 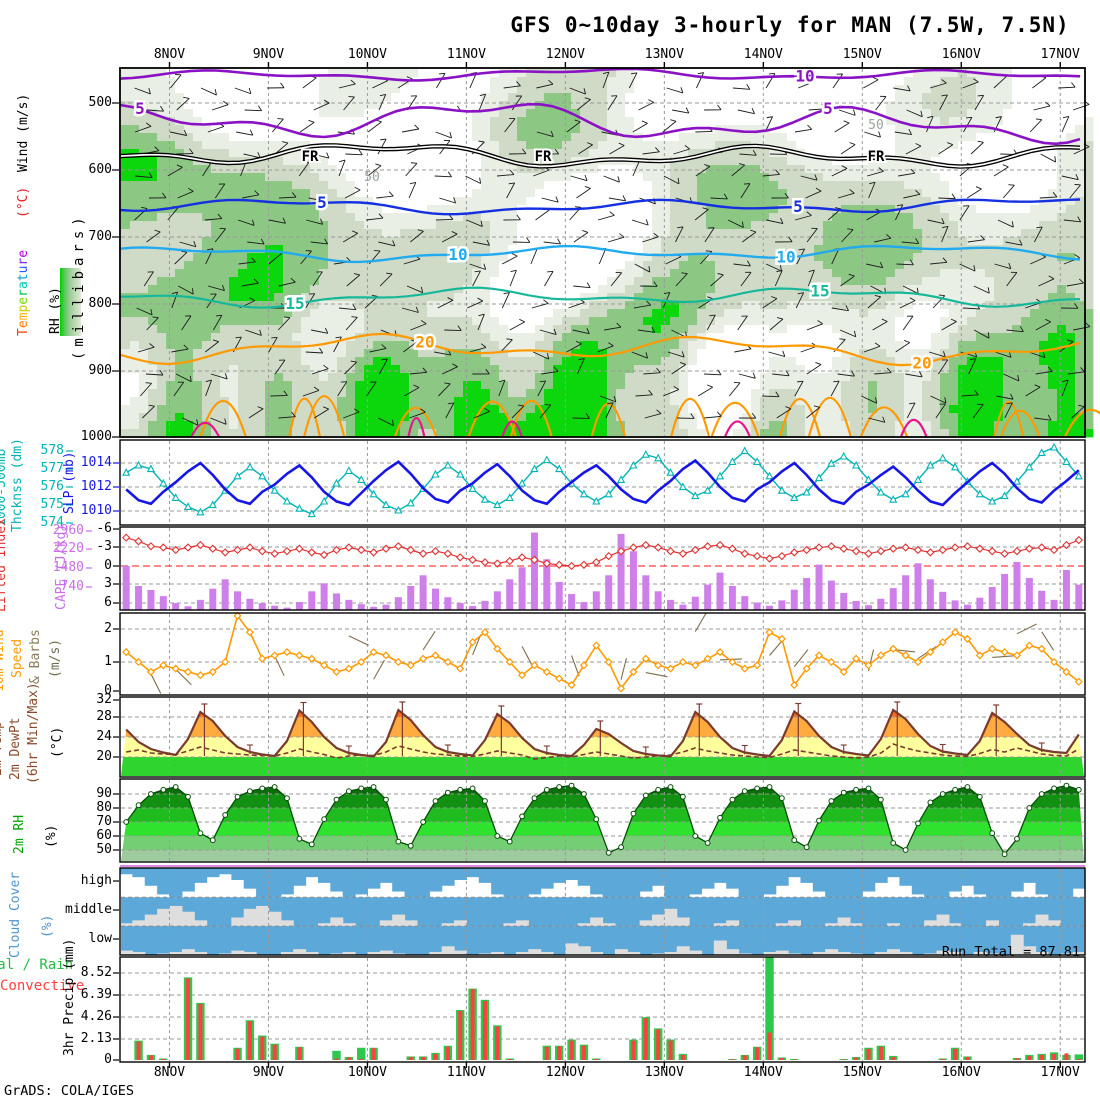 I want to click on x-axis-label-bottom: 11NOV, so click(x=466, y=1072).